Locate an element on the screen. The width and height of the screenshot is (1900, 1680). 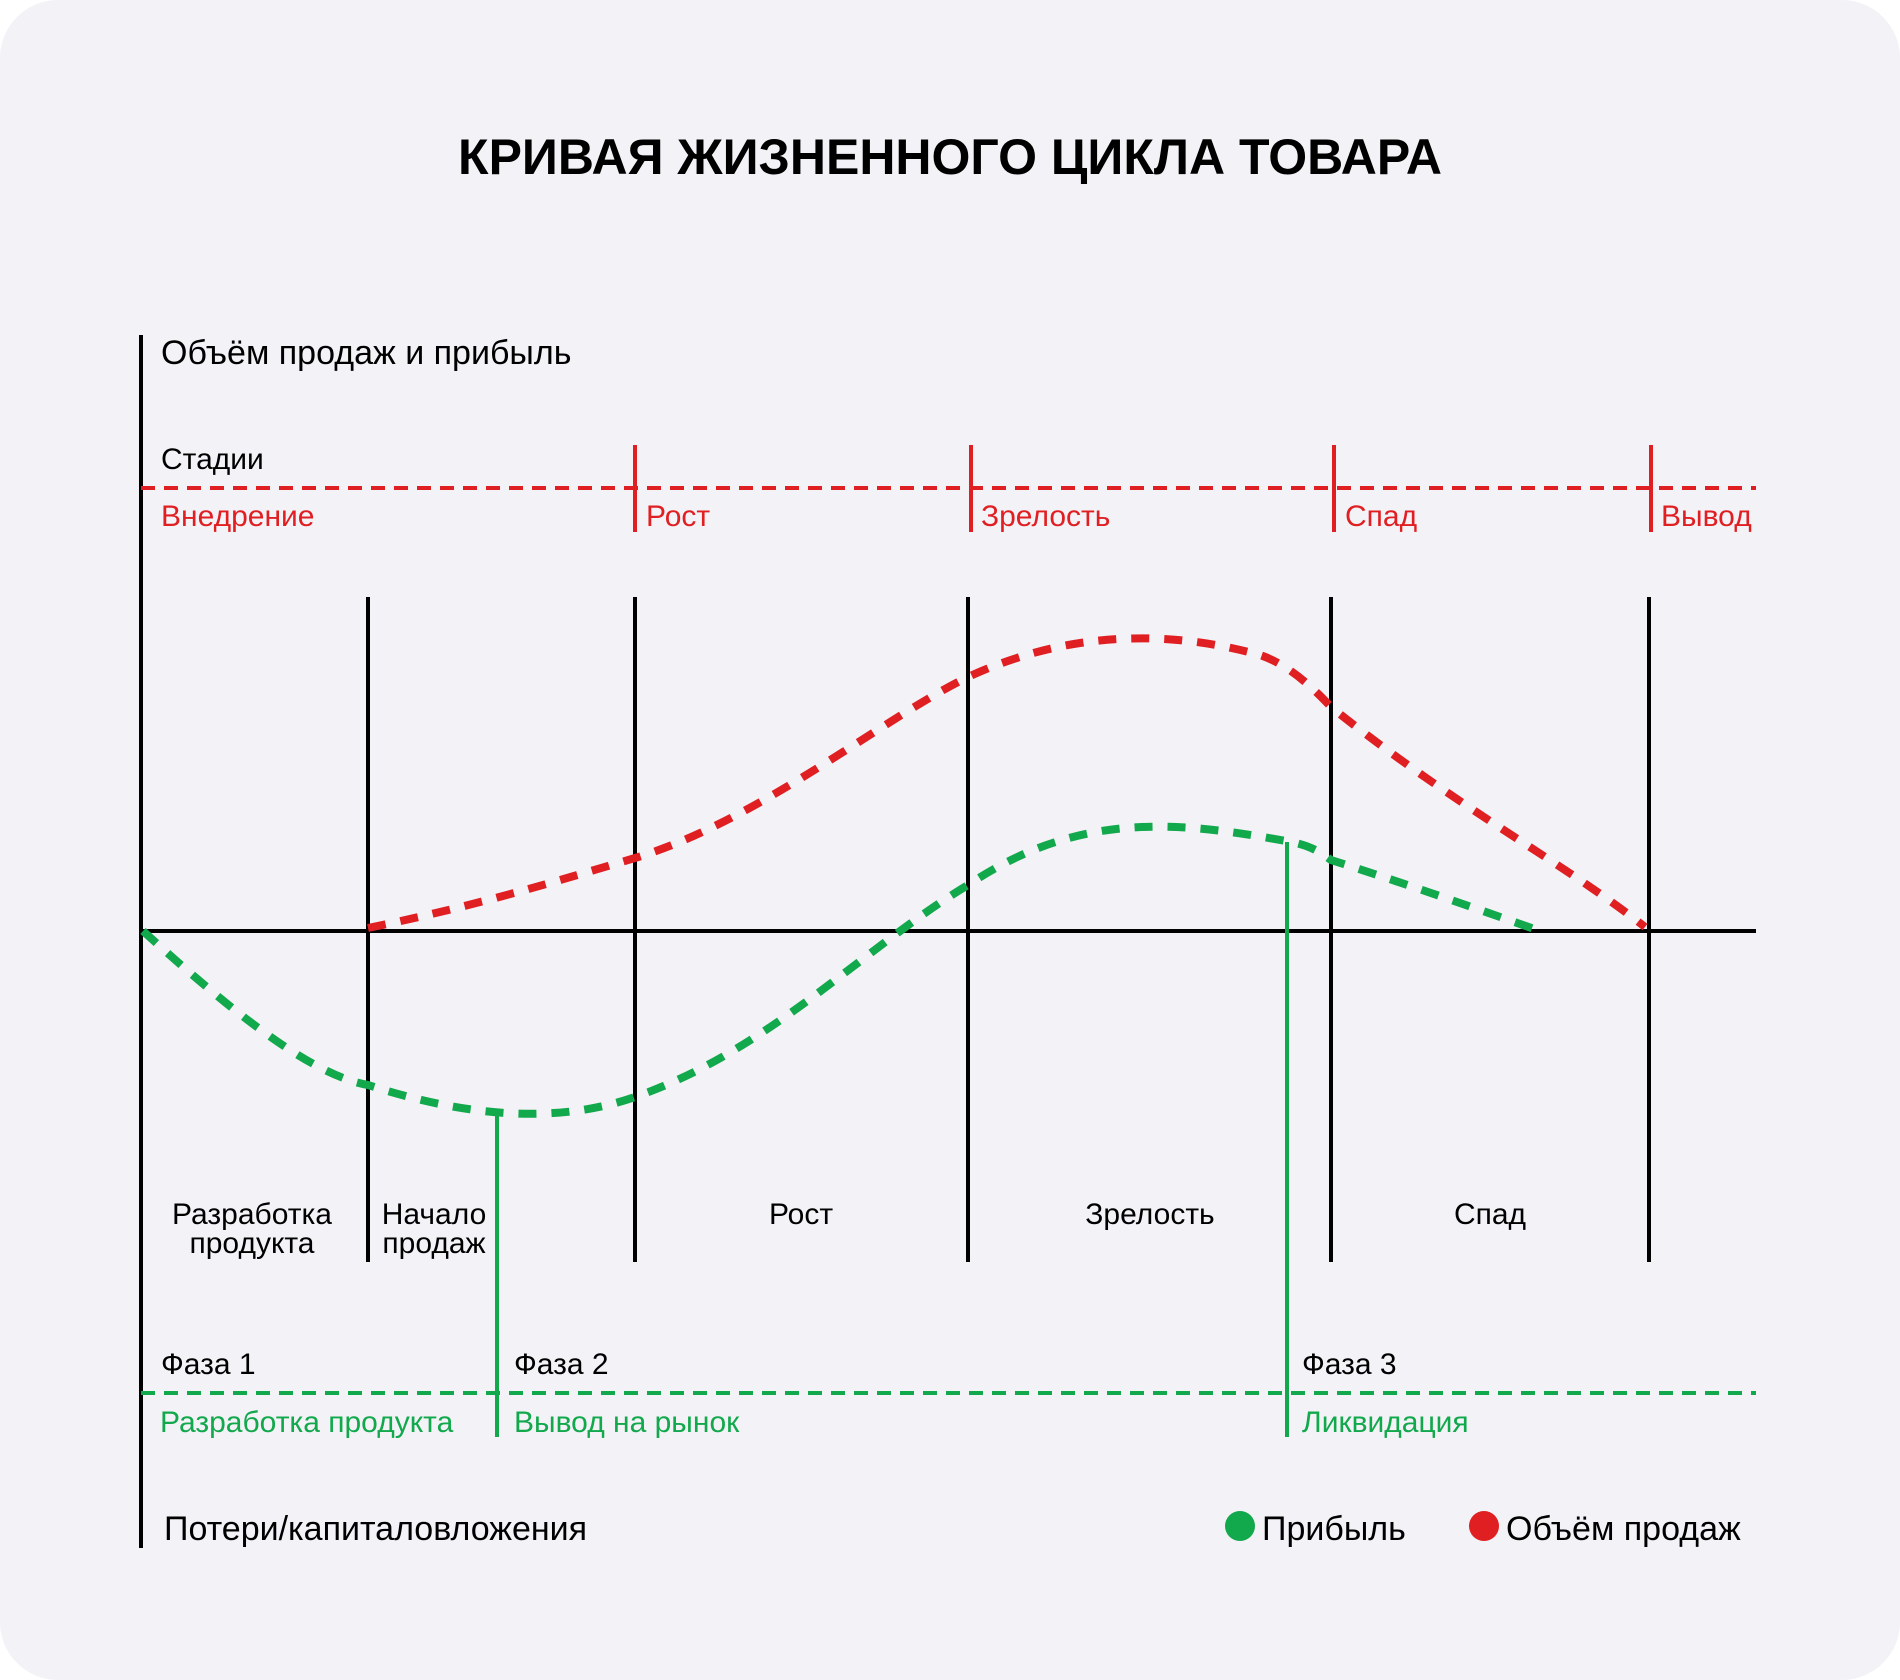
period-label-growth: Рост is located at coordinates (801, 1214).